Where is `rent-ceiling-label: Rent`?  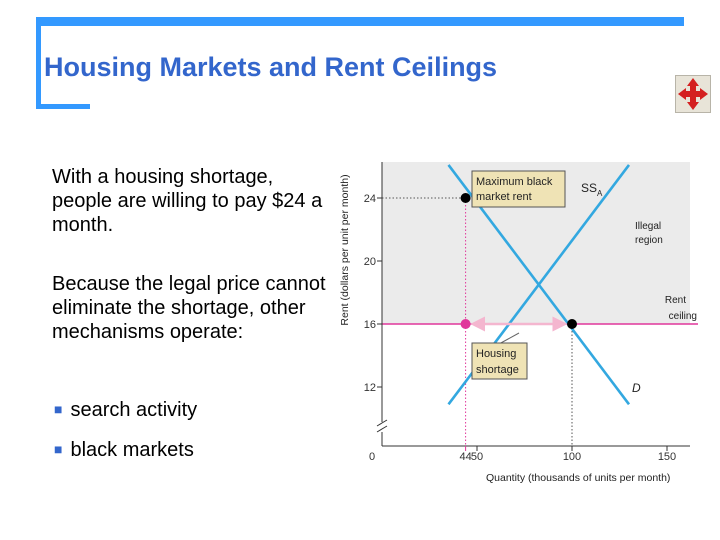 rent-ceiling-label: Rent is located at coordinates (675, 300).